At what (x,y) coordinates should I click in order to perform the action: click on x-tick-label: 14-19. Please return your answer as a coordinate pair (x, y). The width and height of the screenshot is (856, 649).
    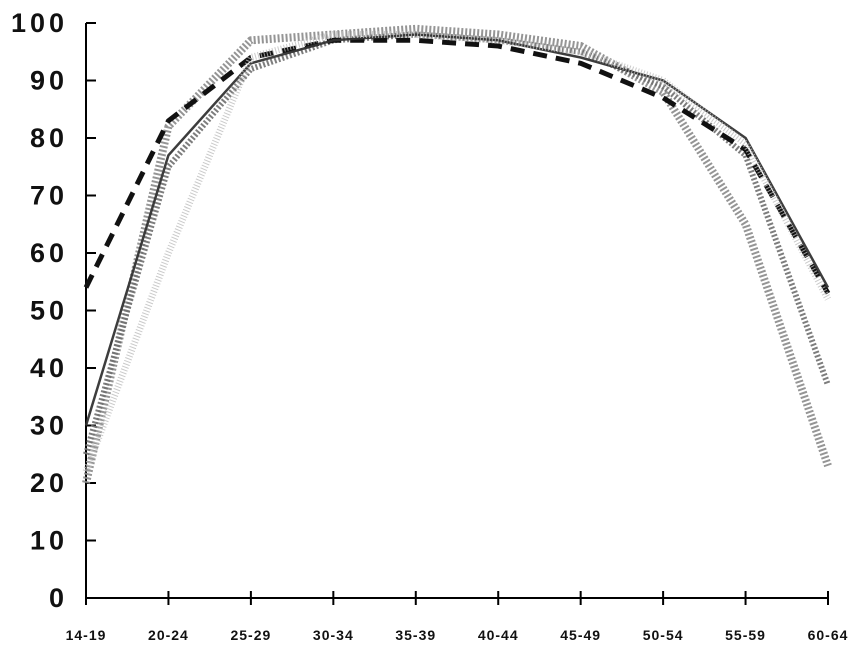
    Looking at the image, I should click on (86, 635).